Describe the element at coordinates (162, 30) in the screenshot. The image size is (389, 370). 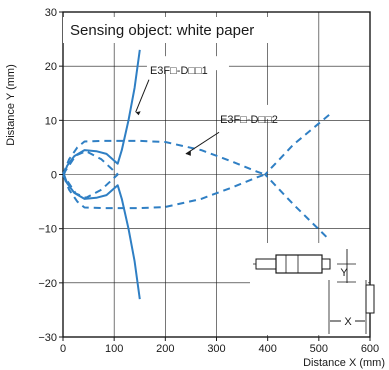
I see `chart-title: Sensing object: white paper` at that location.